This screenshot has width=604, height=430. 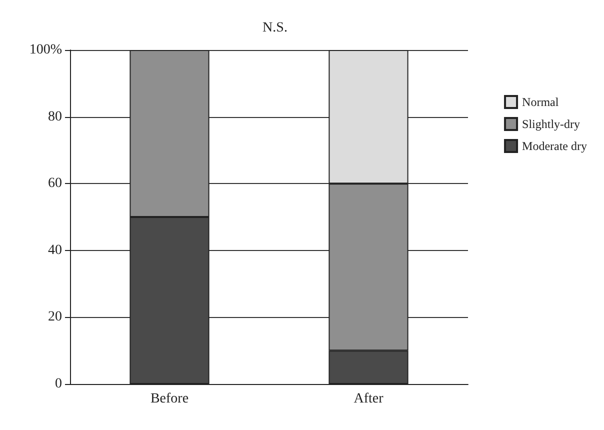 What do you see at coordinates (369, 399) in the screenshot?
I see `x-tick-label: After` at bounding box center [369, 399].